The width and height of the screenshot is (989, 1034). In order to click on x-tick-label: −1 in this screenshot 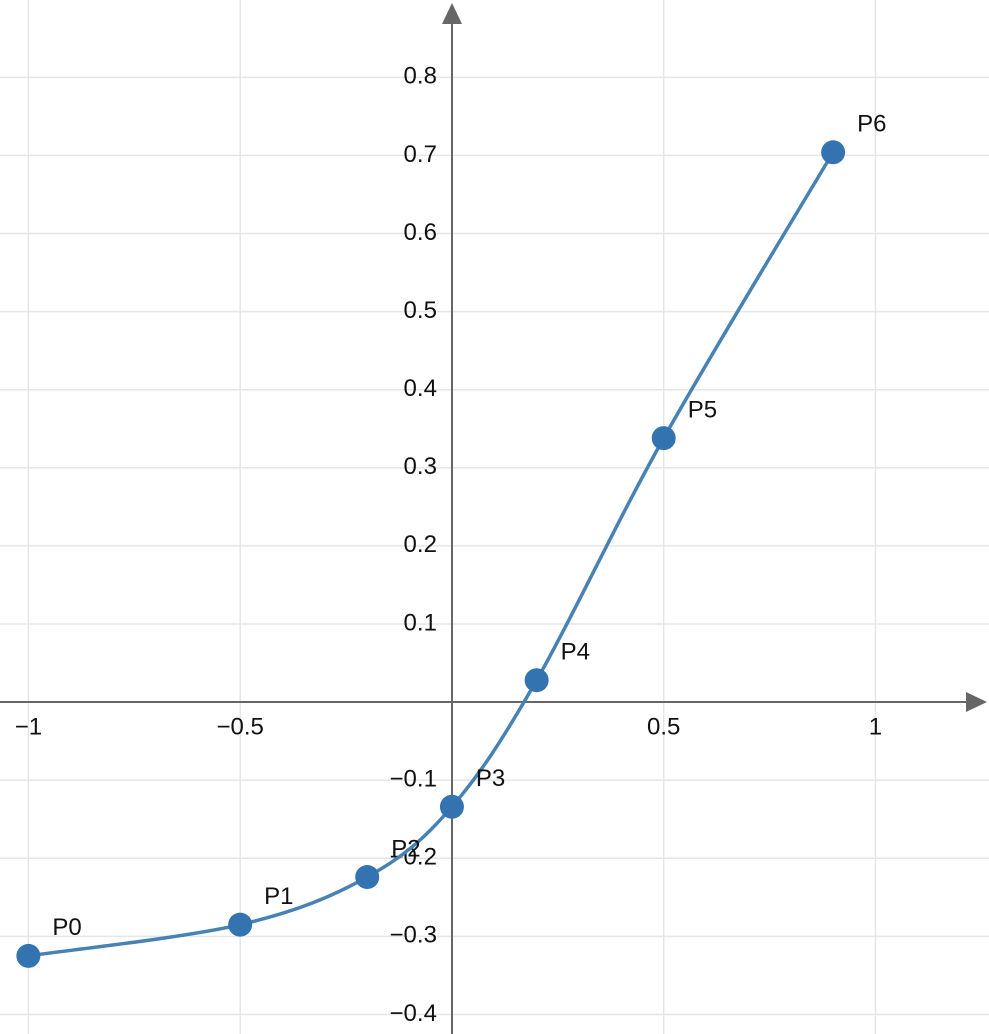, I will do `click(28, 726)`.